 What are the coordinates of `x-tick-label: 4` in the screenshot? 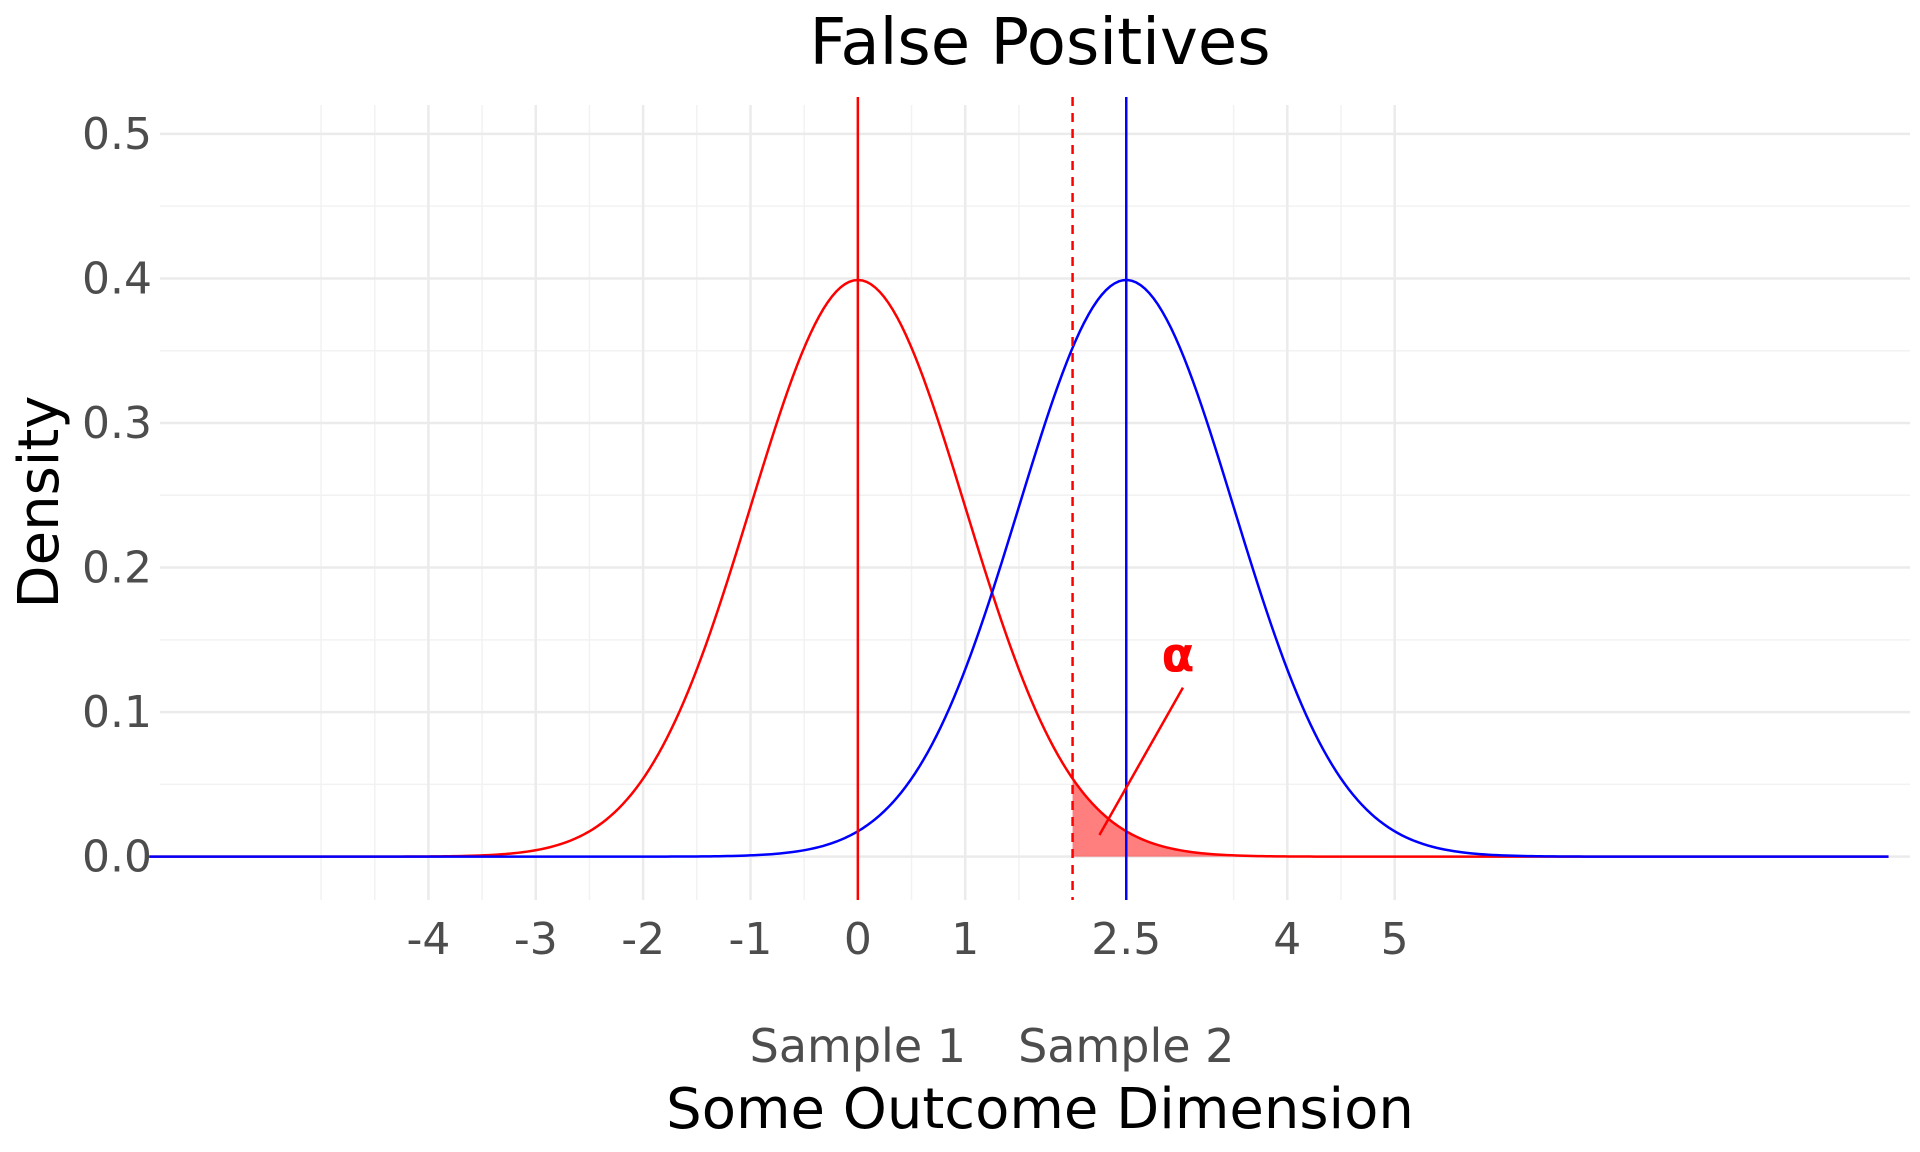 It's located at (1287, 939).